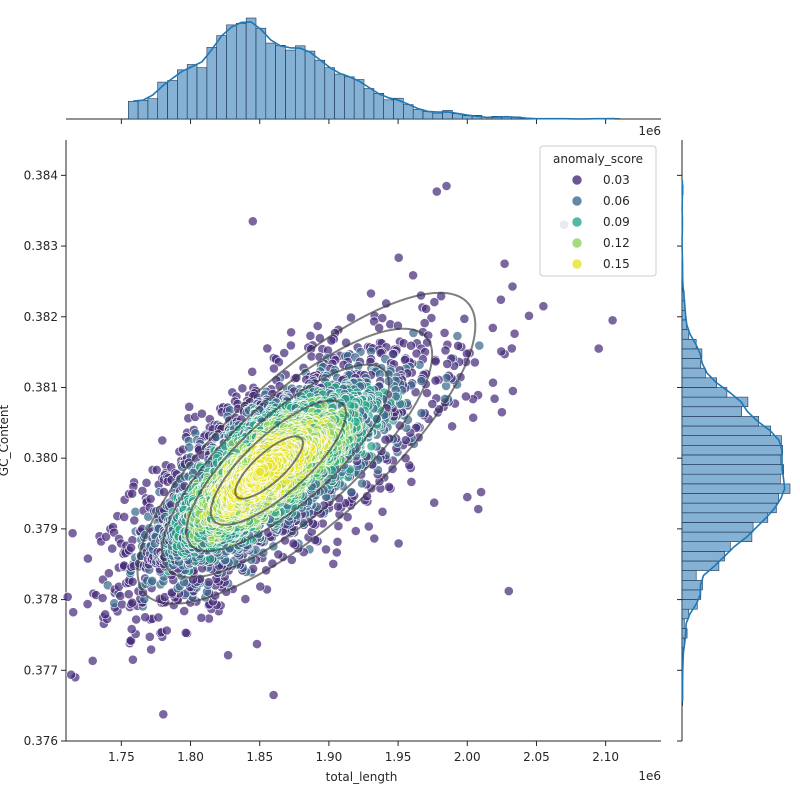 Image resolution: width=800 pixels, height=800 pixels. What do you see at coordinates (41, 458) in the screenshot?
I see `y-tick-label: 0.380` at bounding box center [41, 458].